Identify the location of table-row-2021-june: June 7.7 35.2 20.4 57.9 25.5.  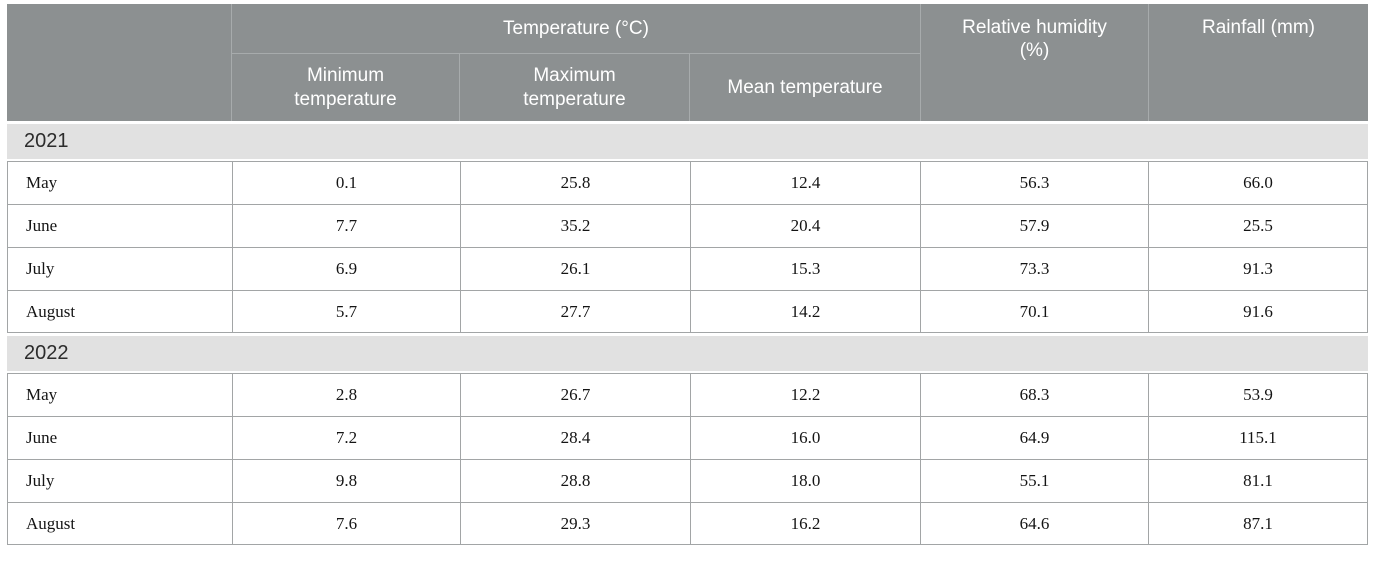
(687, 225).